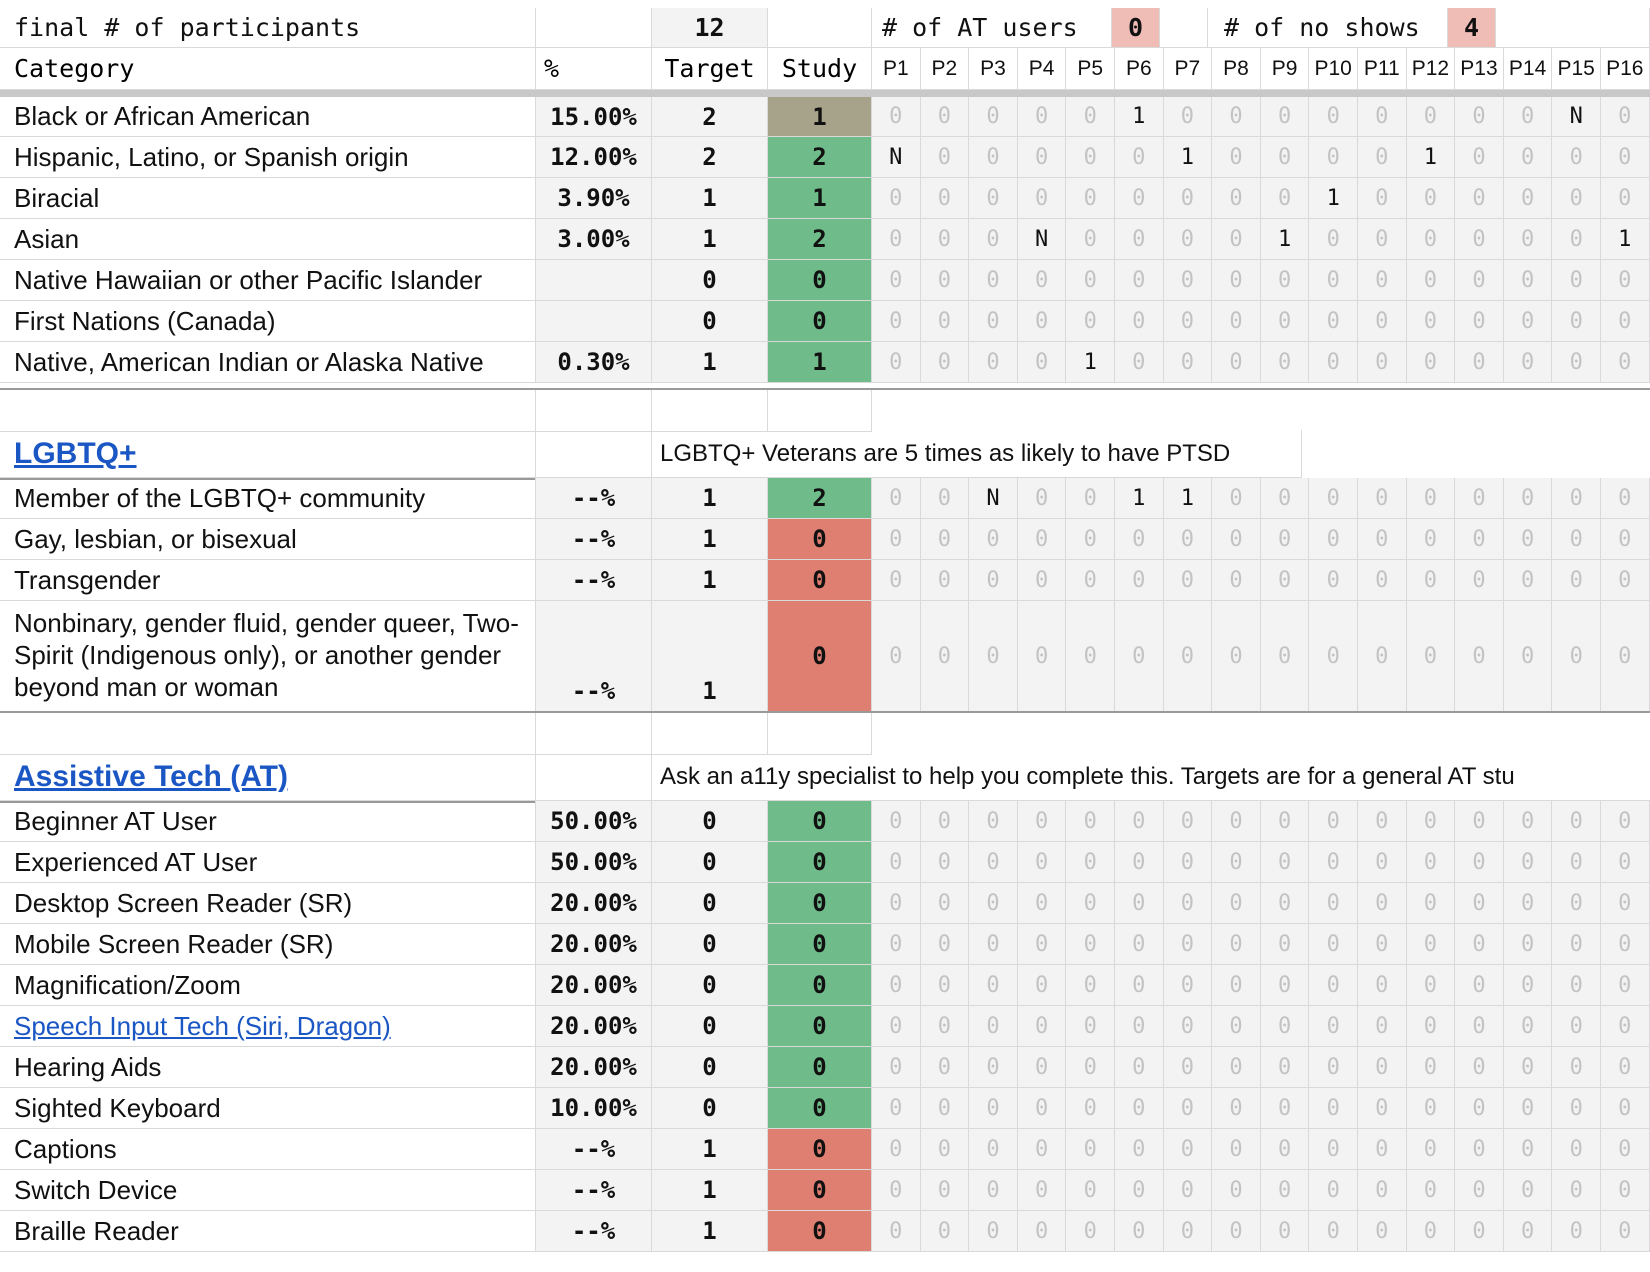 This screenshot has height=1272, width=1650. What do you see at coordinates (1090, 362) in the screenshot?
I see `participant-cell-p5: 1` at bounding box center [1090, 362].